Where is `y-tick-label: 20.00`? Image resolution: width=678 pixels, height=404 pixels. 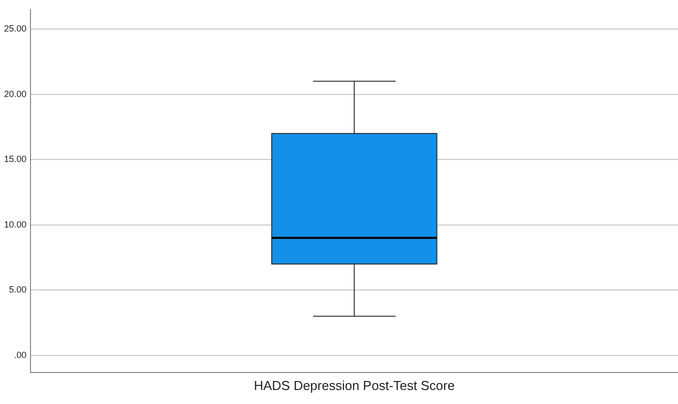 y-tick-label: 20.00 is located at coordinates (15, 93).